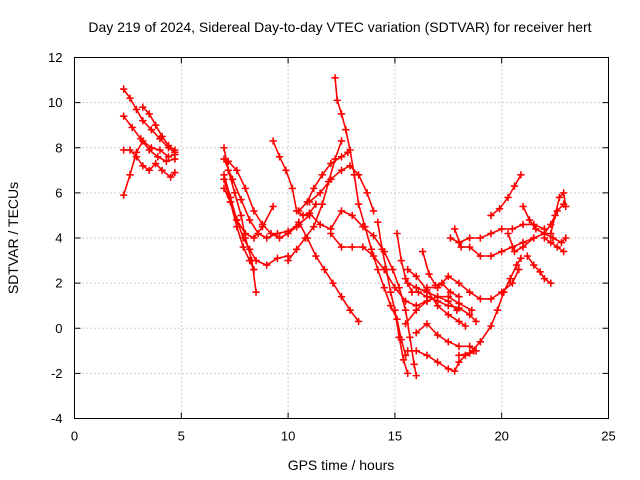  Describe the element at coordinates (13, 238) in the screenshot. I see `y-axis-label: SDTVAR / TECUs` at that location.